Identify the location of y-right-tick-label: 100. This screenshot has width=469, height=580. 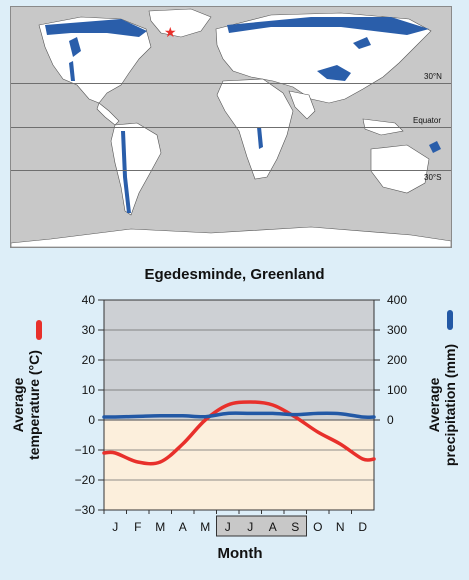
(397, 390).